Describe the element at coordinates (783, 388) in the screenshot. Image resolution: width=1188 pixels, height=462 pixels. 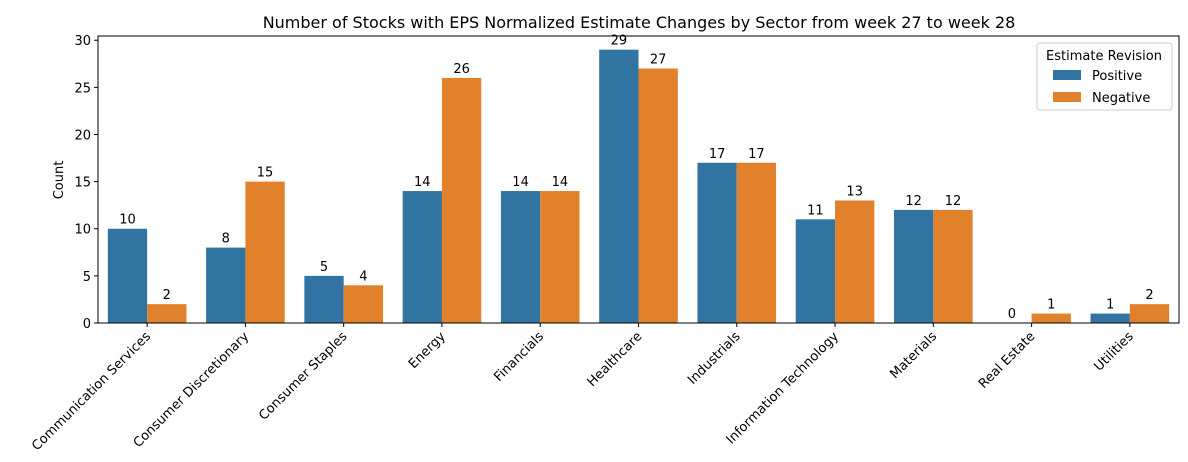
I see `x-tick-label: Information Technology` at that location.